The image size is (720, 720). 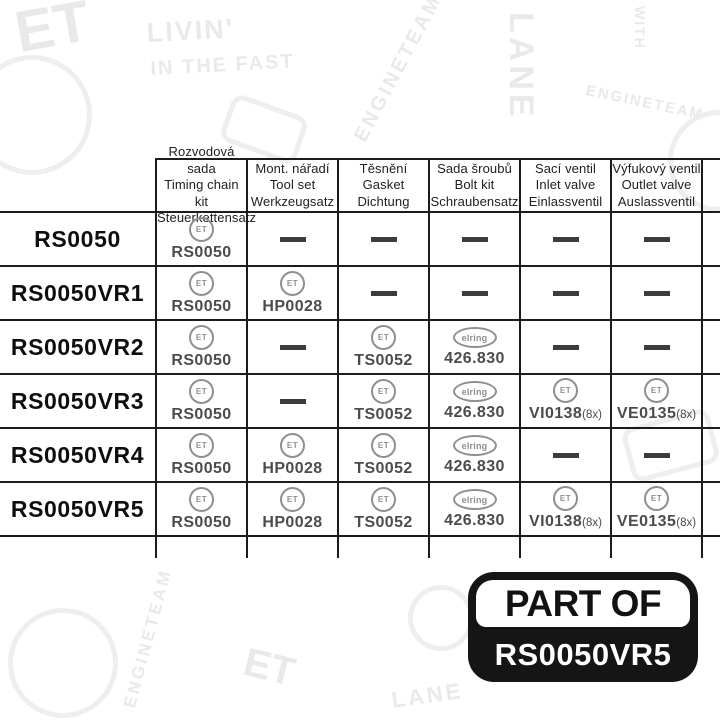 What do you see at coordinates (640, 28) in the screenshot?
I see `watermark-word: WITH` at bounding box center [640, 28].